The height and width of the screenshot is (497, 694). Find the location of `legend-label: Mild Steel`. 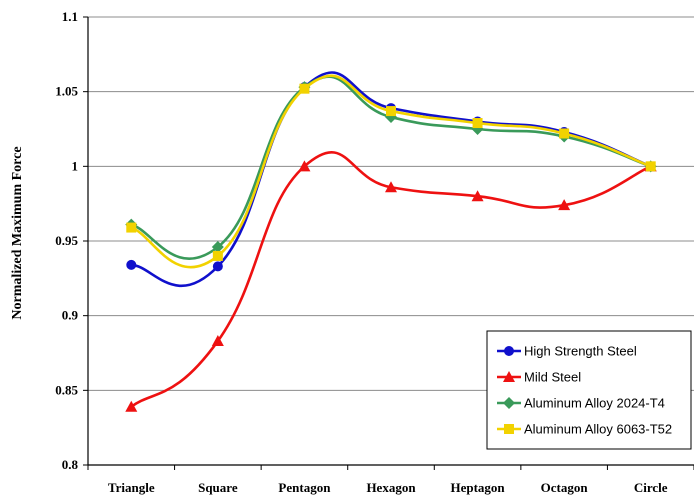

legend-label: Mild Steel is located at coordinates (552, 377).